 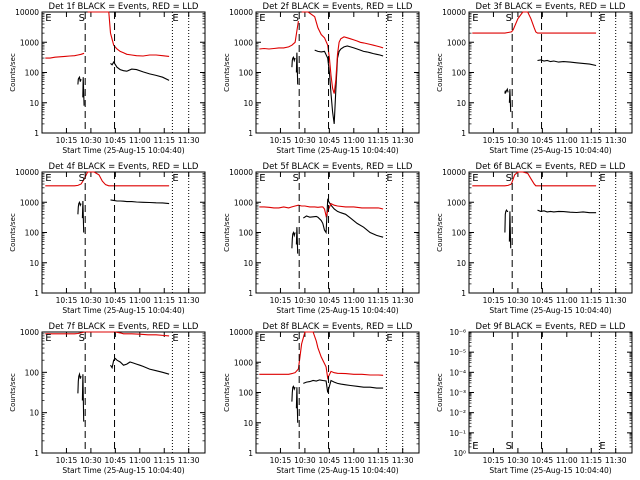 What do you see at coordinates (457, 372) in the screenshot?
I see `y-tick-label: 10⁻⁴` at bounding box center [457, 372].